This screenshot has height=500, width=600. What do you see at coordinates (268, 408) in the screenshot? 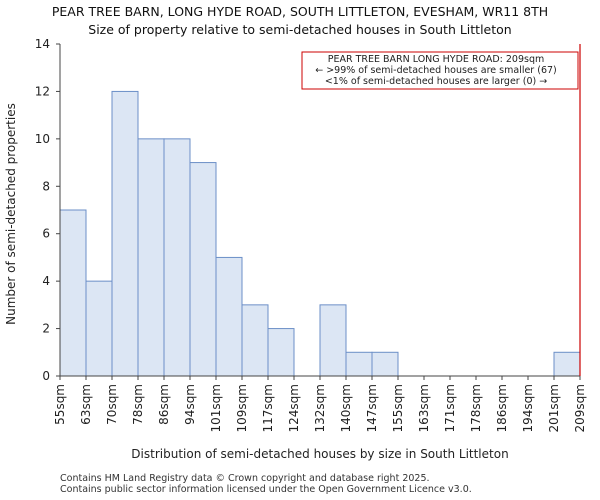
I see `x-tick-label: 117sqm` at bounding box center [268, 408].